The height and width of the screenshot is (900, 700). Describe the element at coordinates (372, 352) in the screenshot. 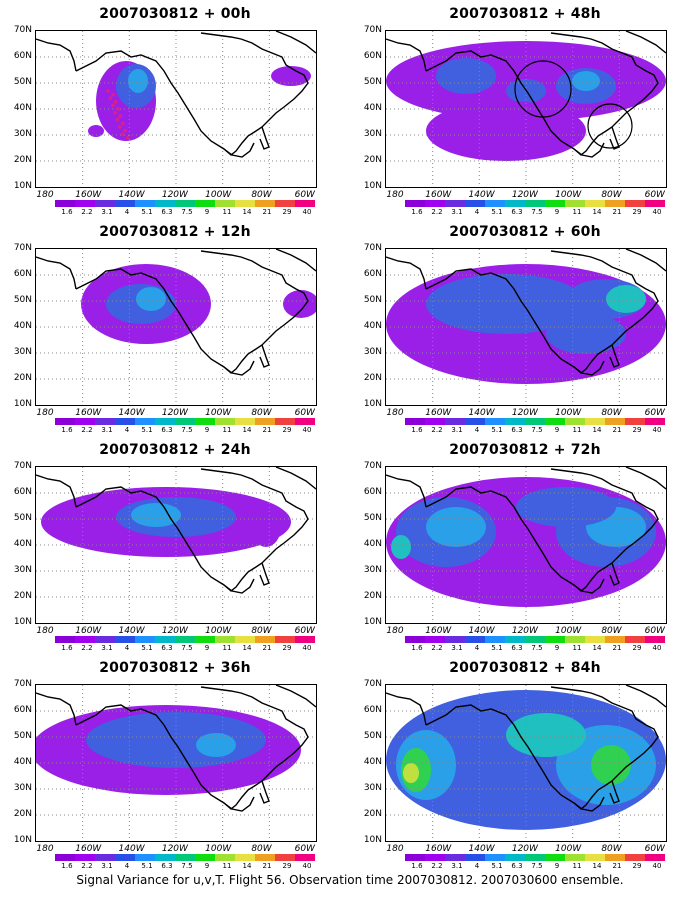

I see `latitude-label: 30N` at that location.